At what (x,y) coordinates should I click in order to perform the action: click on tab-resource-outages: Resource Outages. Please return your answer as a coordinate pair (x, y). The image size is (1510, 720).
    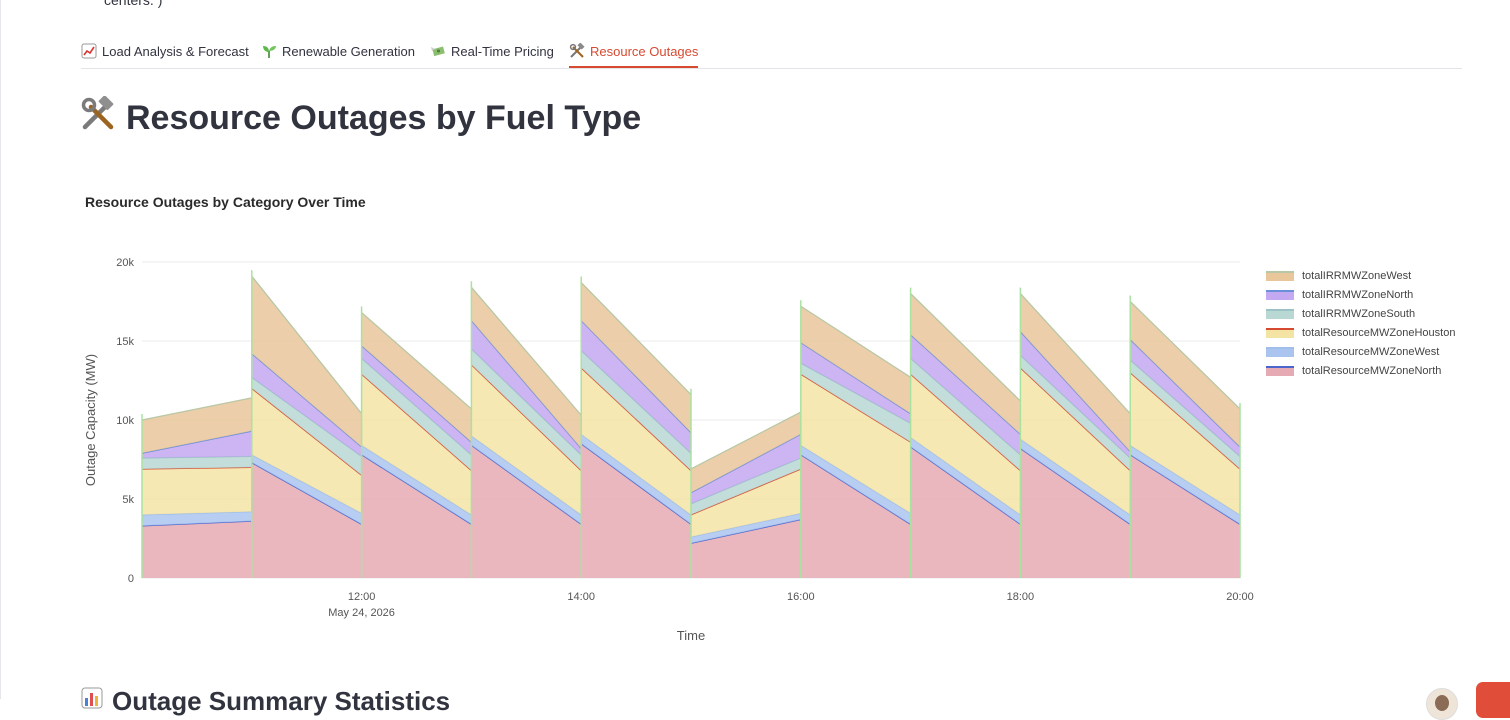
    Looking at the image, I should click on (634, 51).